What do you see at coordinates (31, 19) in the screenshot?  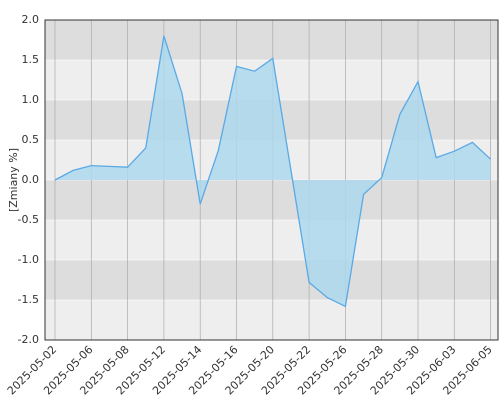 I see `y-tick-label: 2.0` at bounding box center [31, 19].